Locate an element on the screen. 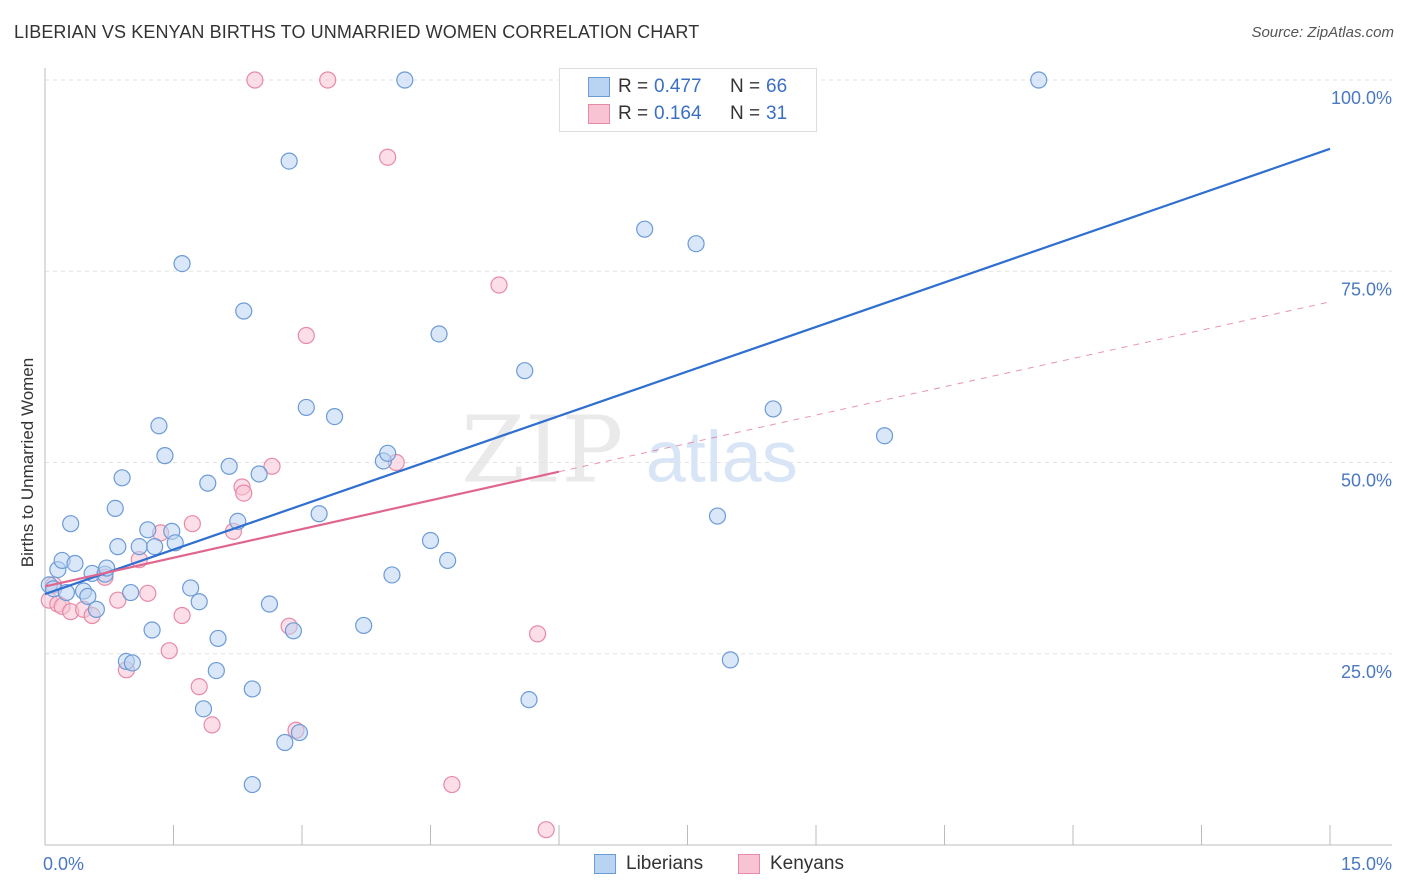 This screenshot has width=1406, height=892. x-tick-label-max: 15.0% is located at coordinates (1366, 864).